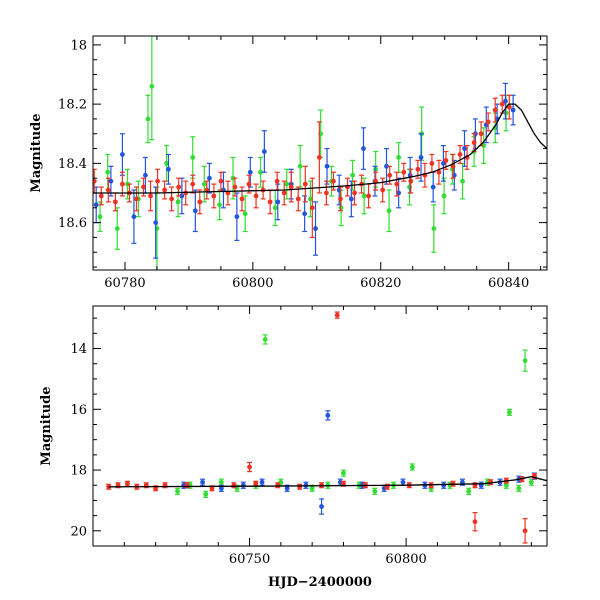  Describe the element at coordinates (78, 471) in the screenshot. I see `bottom-y-tick-label: 18` at that location.